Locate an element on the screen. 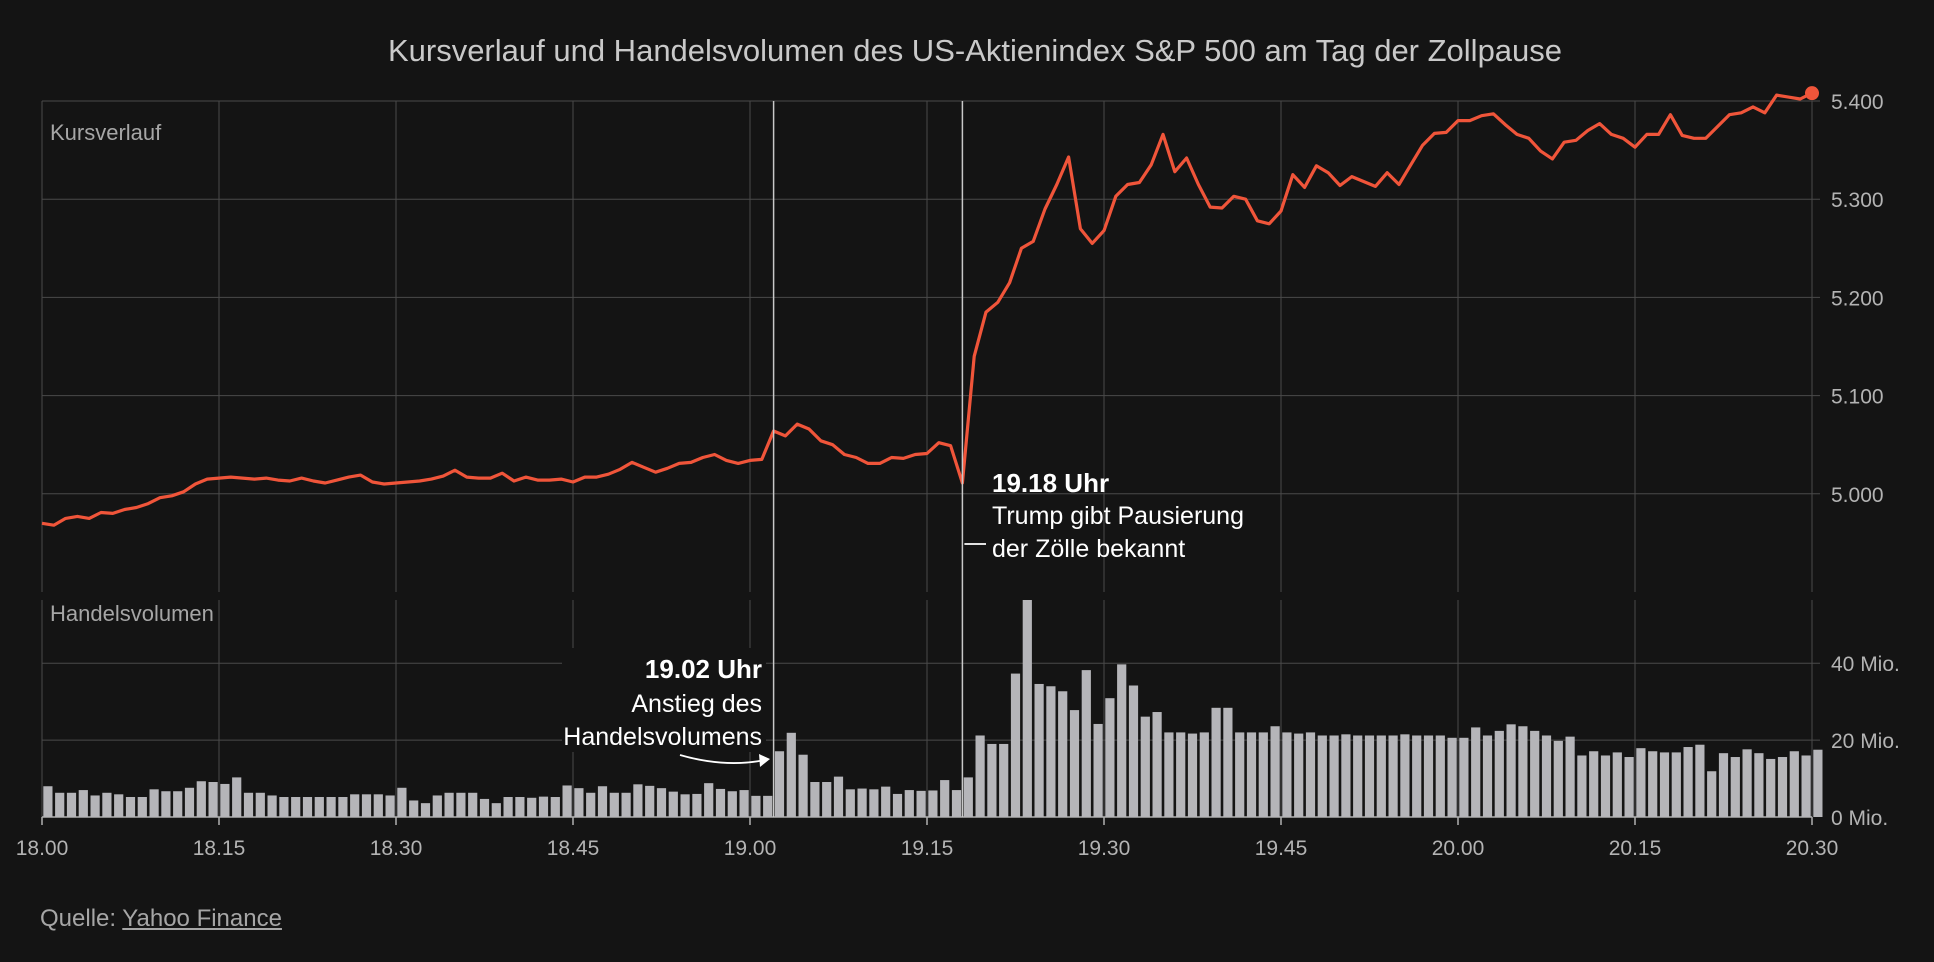 The image size is (1934, 962). x-tick-label: 18.45 is located at coordinates (573, 848).